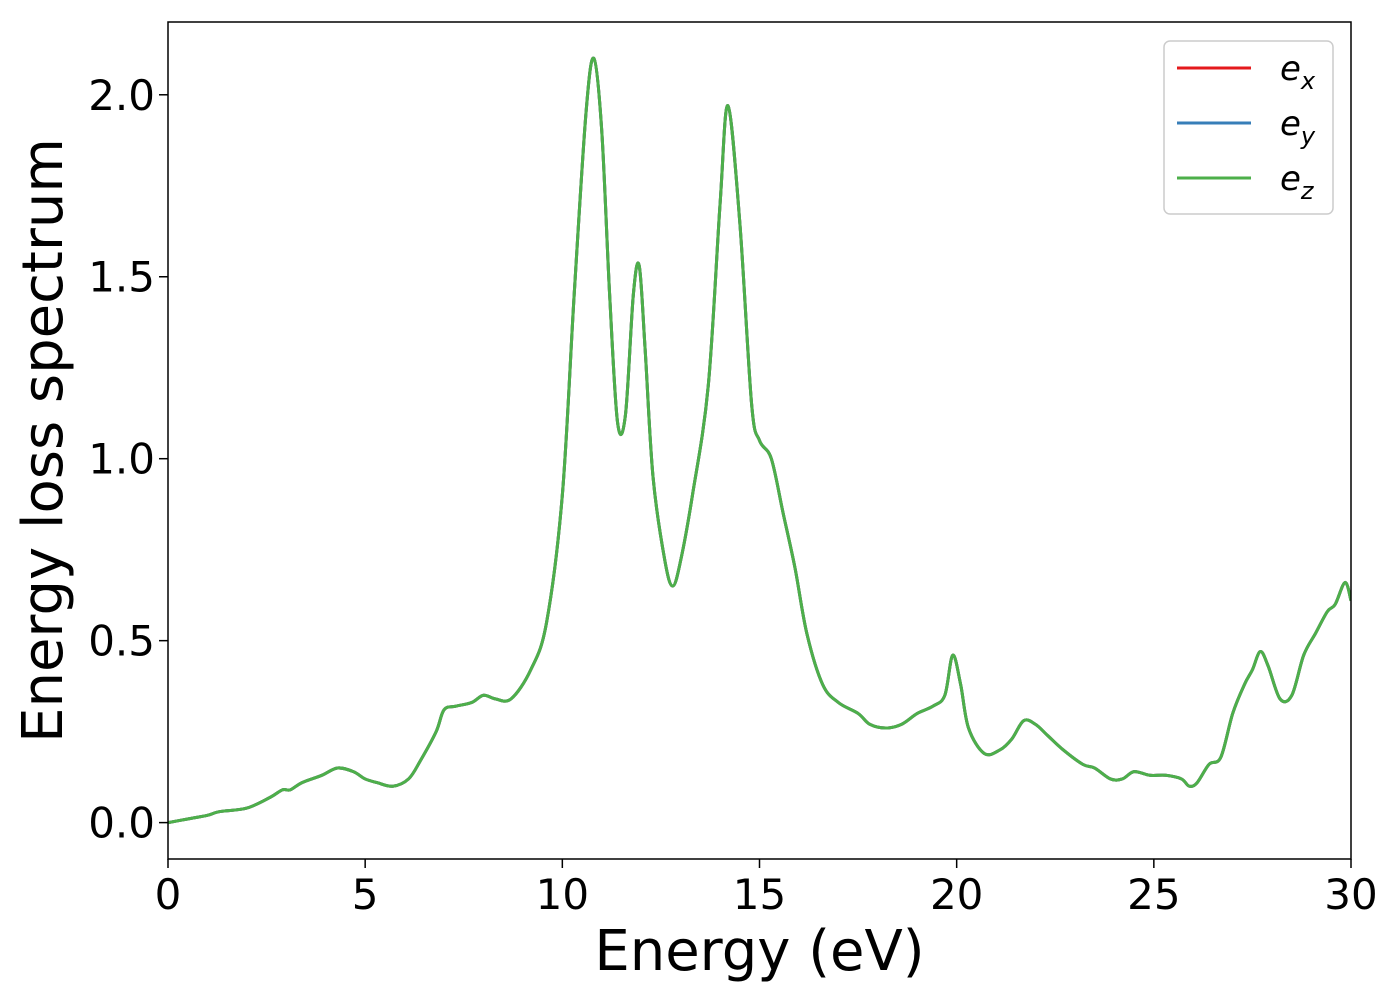 Image resolution: width=1400 pixels, height=1000 pixels. What do you see at coordinates (121, 277) in the screenshot?
I see `y-tick-label: 1.5` at bounding box center [121, 277].